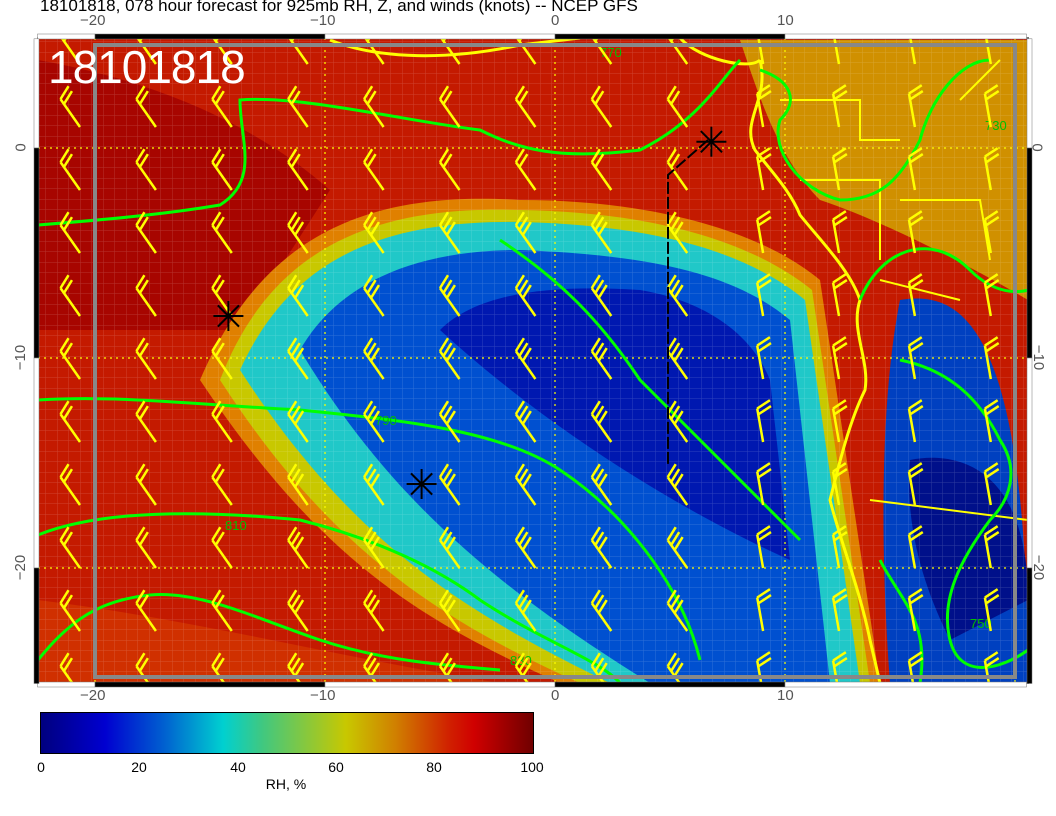 The height and width of the screenshot is (816, 1056). Describe the element at coordinates (670, 36) in the screenshot. I see `scale-bar-top` at that location.